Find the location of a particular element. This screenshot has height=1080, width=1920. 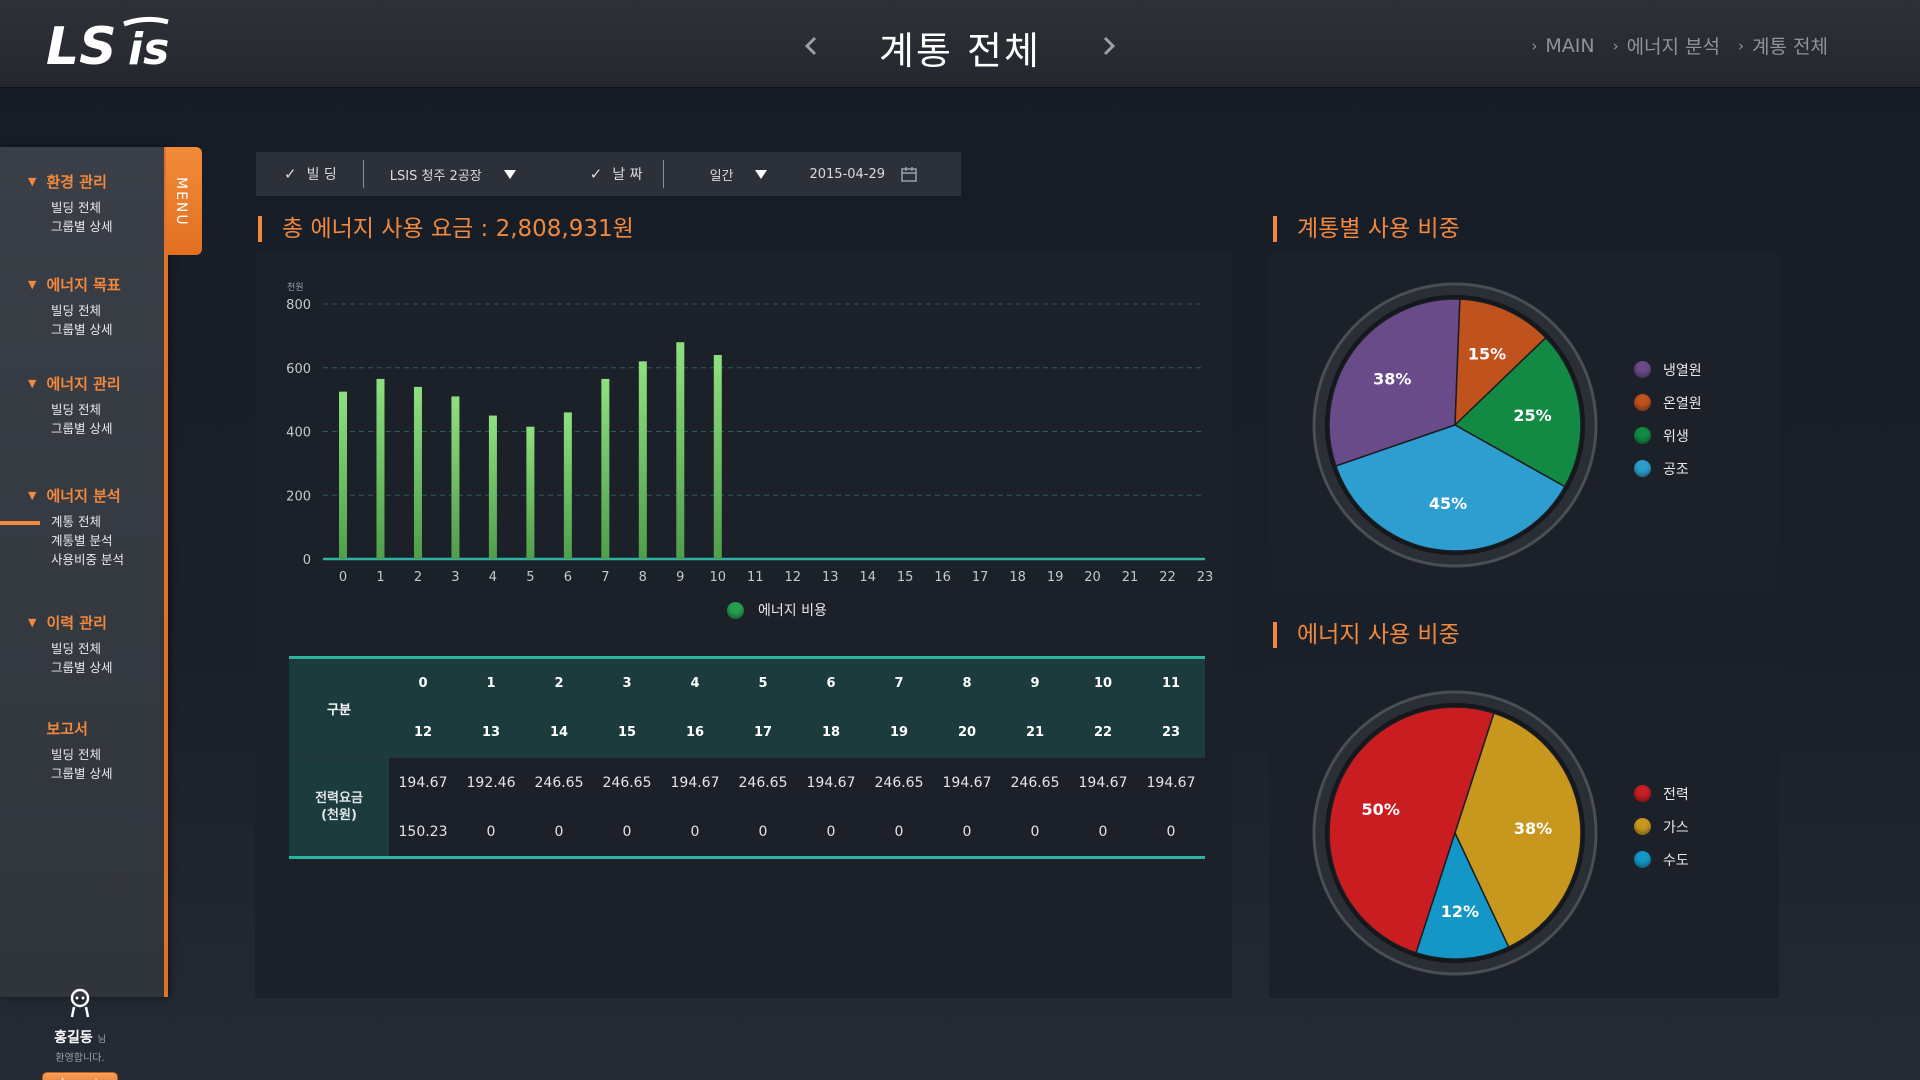

table-header-cell: 1 is located at coordinates (491, 682).